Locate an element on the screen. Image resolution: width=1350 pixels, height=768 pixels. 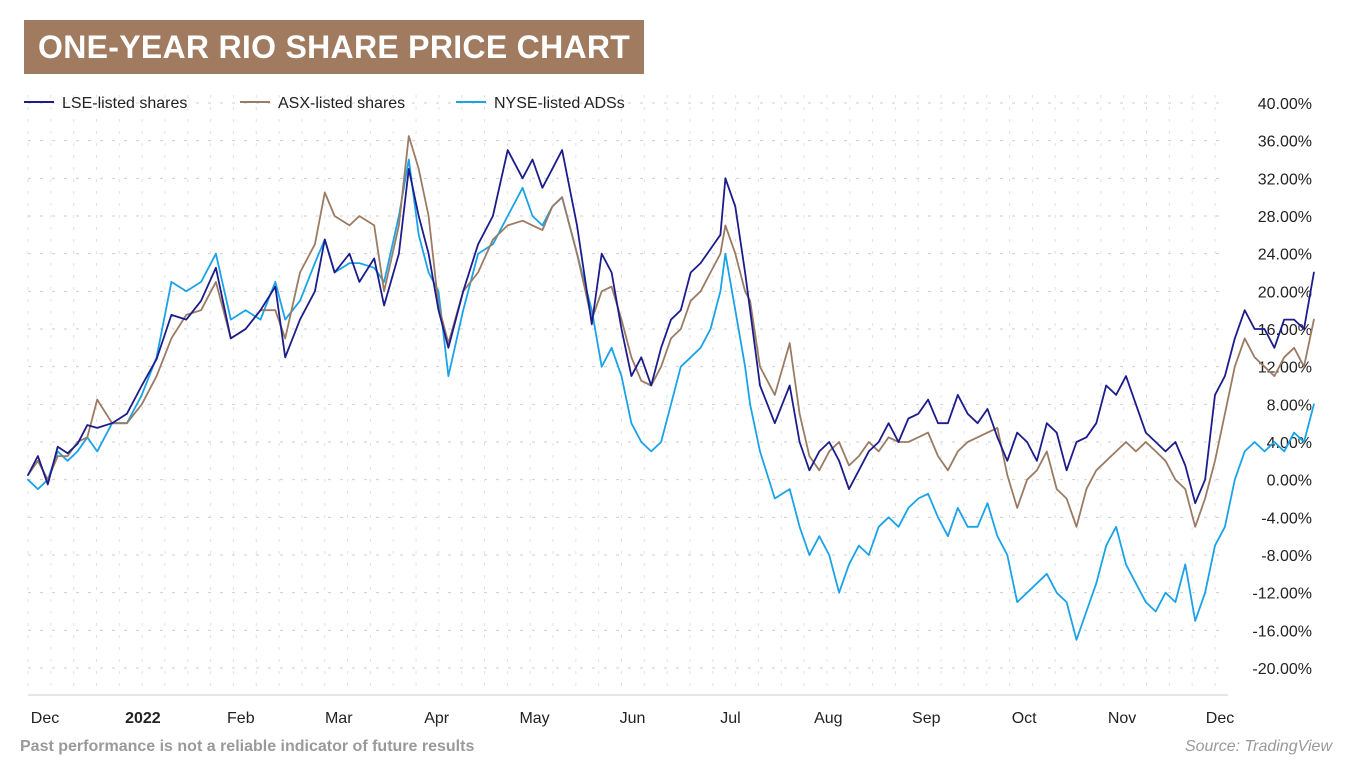
y-tick-label: -12.00% is located at coordinates (1282, 594).